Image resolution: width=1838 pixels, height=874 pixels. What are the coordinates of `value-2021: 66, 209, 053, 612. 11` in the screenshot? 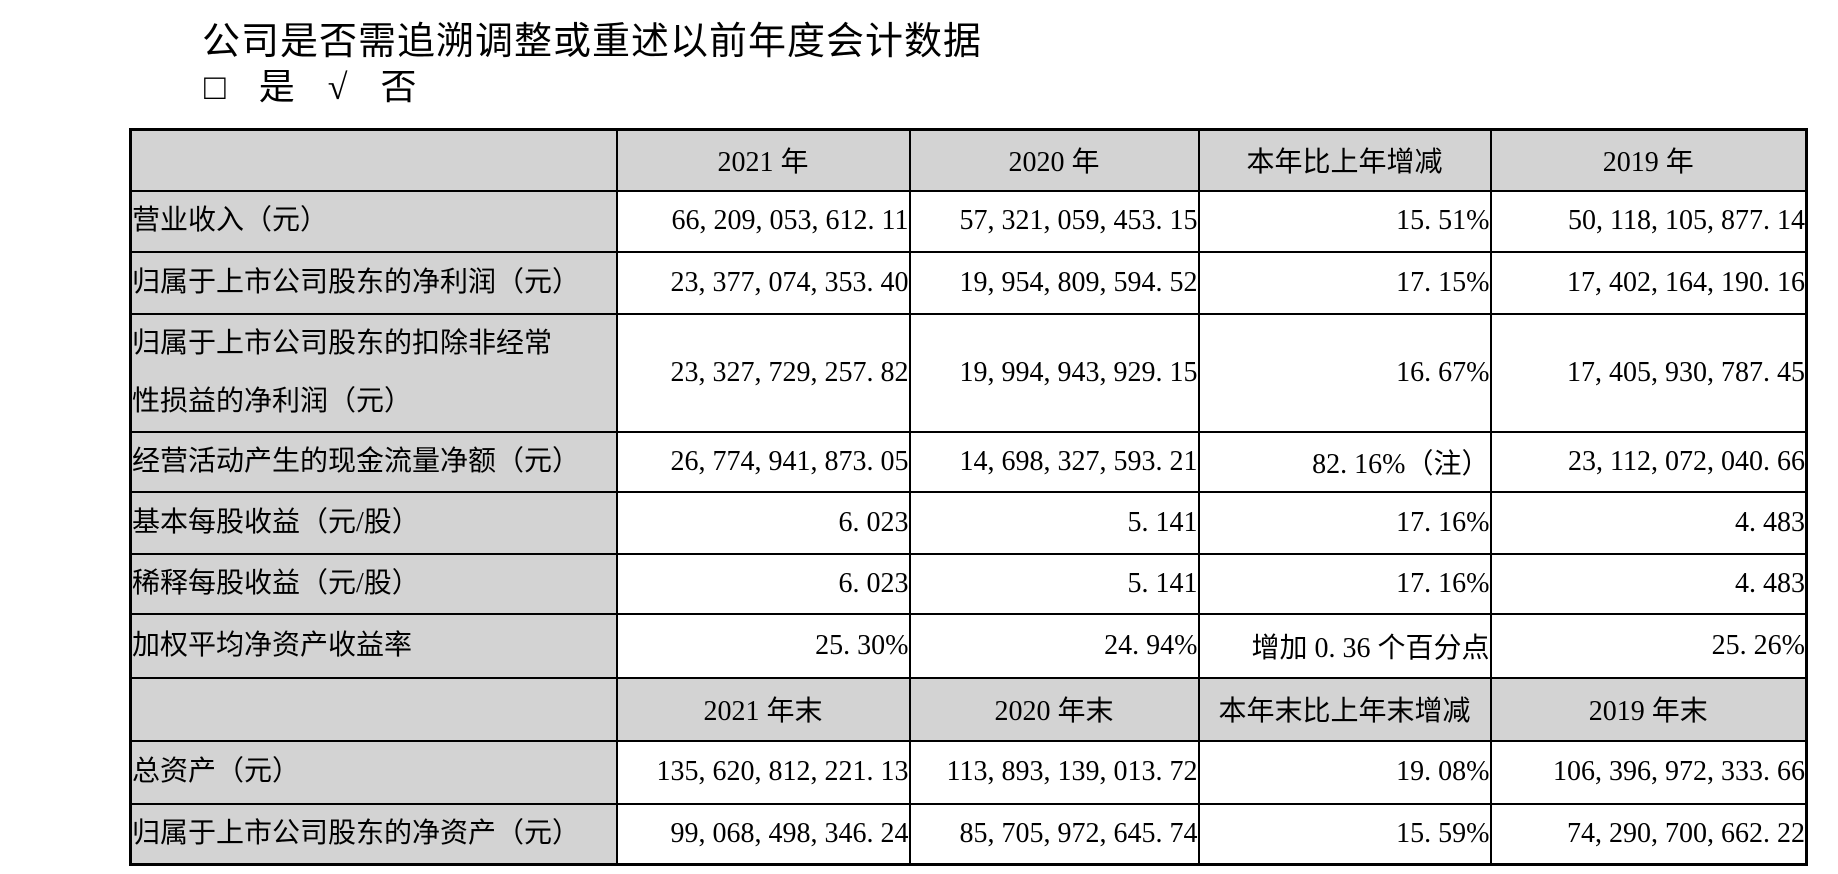 It's located at (763, 221).